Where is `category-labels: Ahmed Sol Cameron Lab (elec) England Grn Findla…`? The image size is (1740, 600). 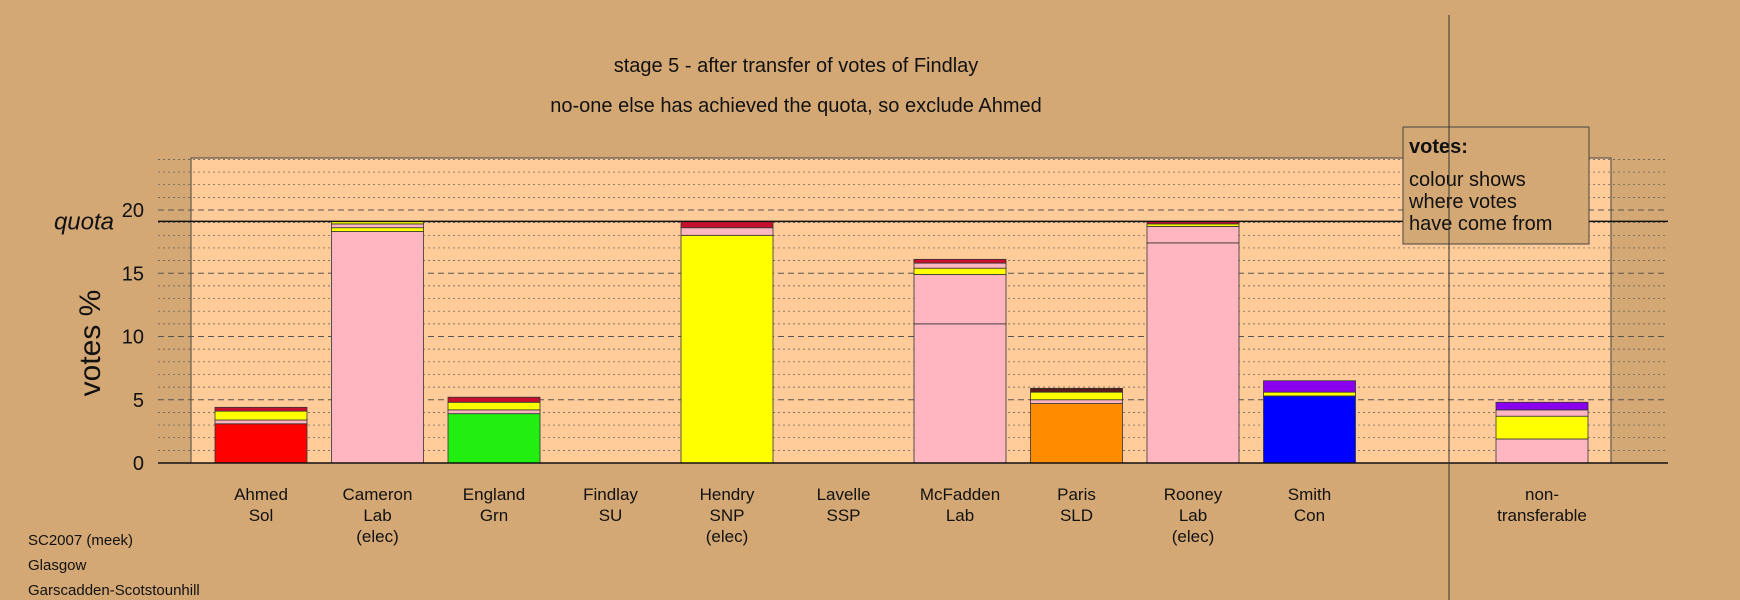
category-labels: Ahmed Sol Cameron Lab (elec) England Grn Findla… is located at coordinates (910, 515).